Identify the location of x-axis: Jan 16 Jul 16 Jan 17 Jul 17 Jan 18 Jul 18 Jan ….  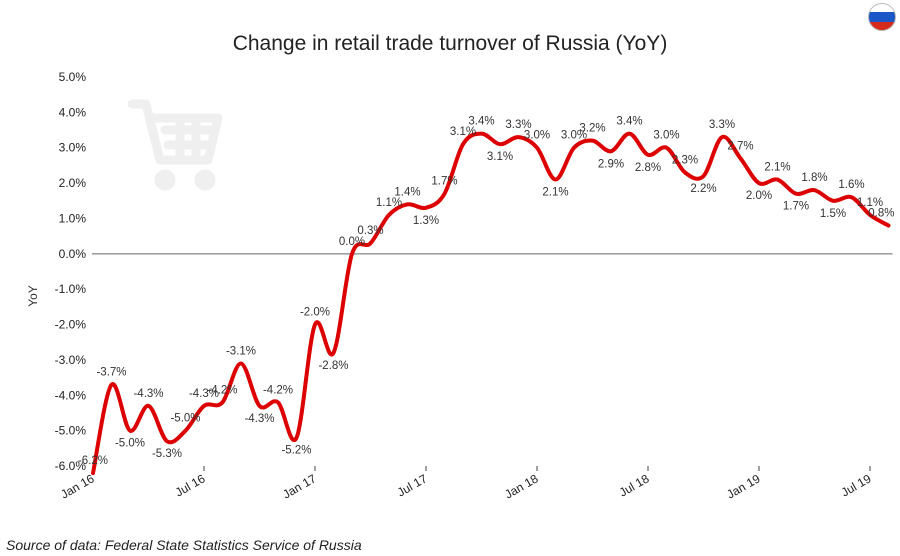
(466, 484).